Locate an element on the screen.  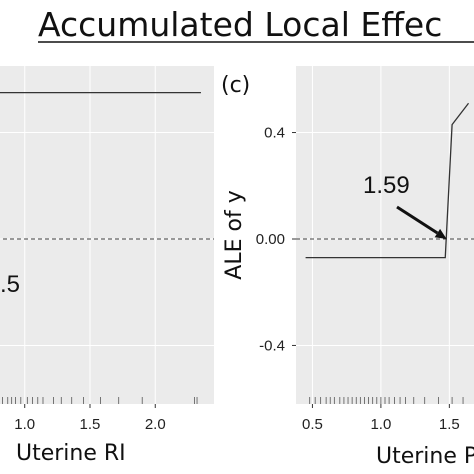
panel-left-annotation: .5 is located at coordinates (10, 284).